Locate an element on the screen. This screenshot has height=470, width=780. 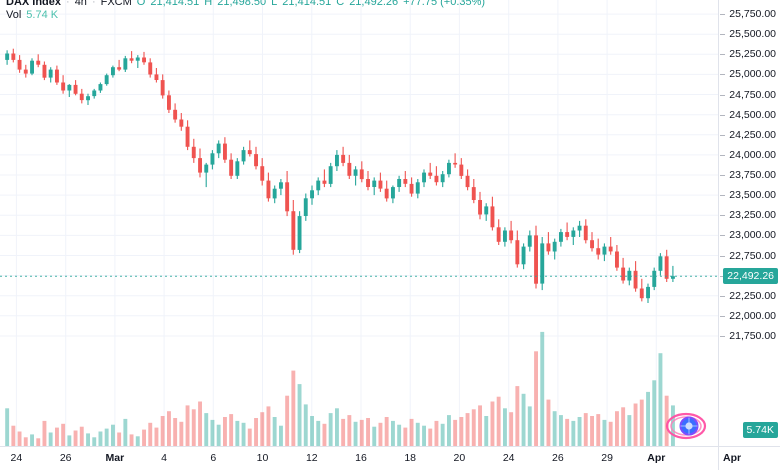
price-tick: 24,750.00 is located at coordinates (748, 95).